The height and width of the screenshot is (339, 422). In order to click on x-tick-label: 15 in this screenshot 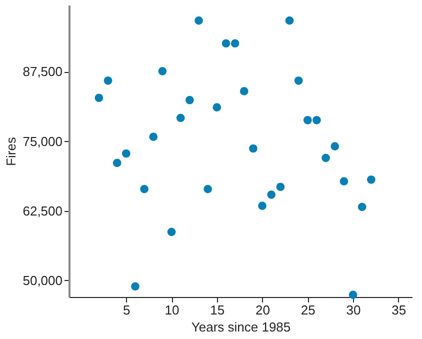, I will do `click(217, 310)`.